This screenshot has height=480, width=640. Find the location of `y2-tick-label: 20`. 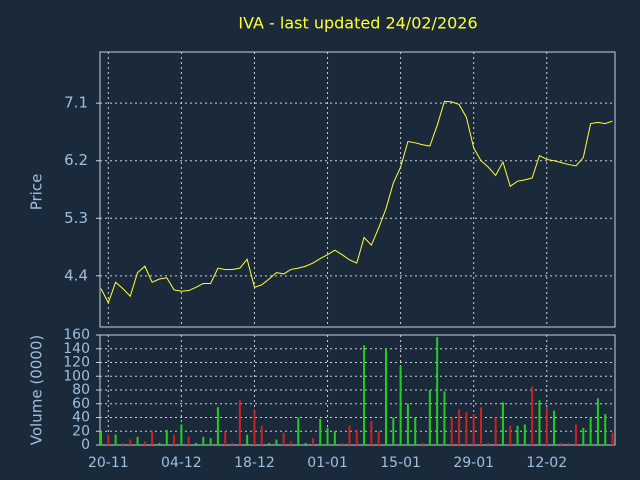

y2-tick-label: 20 is located at coordinates (81, 431).